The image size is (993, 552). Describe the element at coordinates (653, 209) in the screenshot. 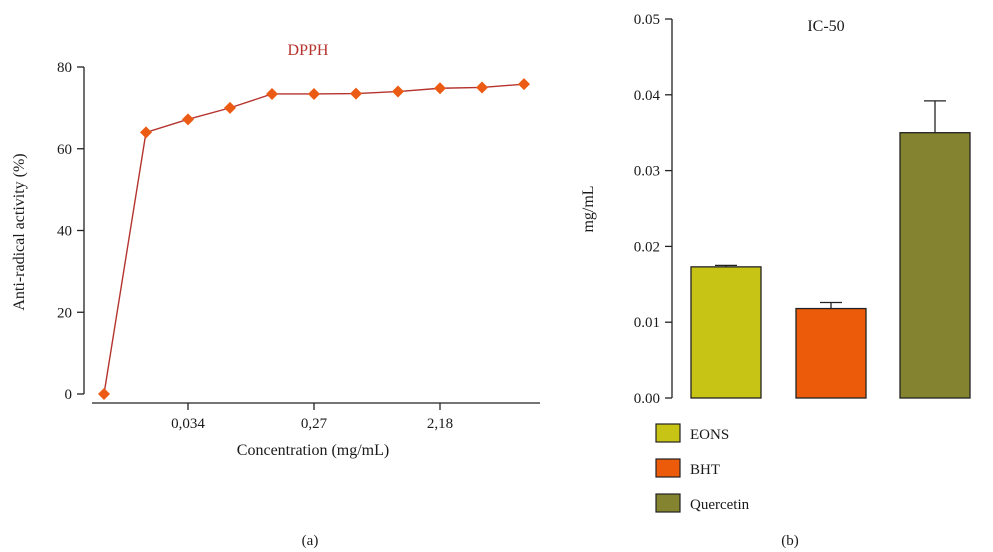

I see `panel-b-y-ticks: 0.00 0.01 0.02 0.03 0.04 0.05` at that location.